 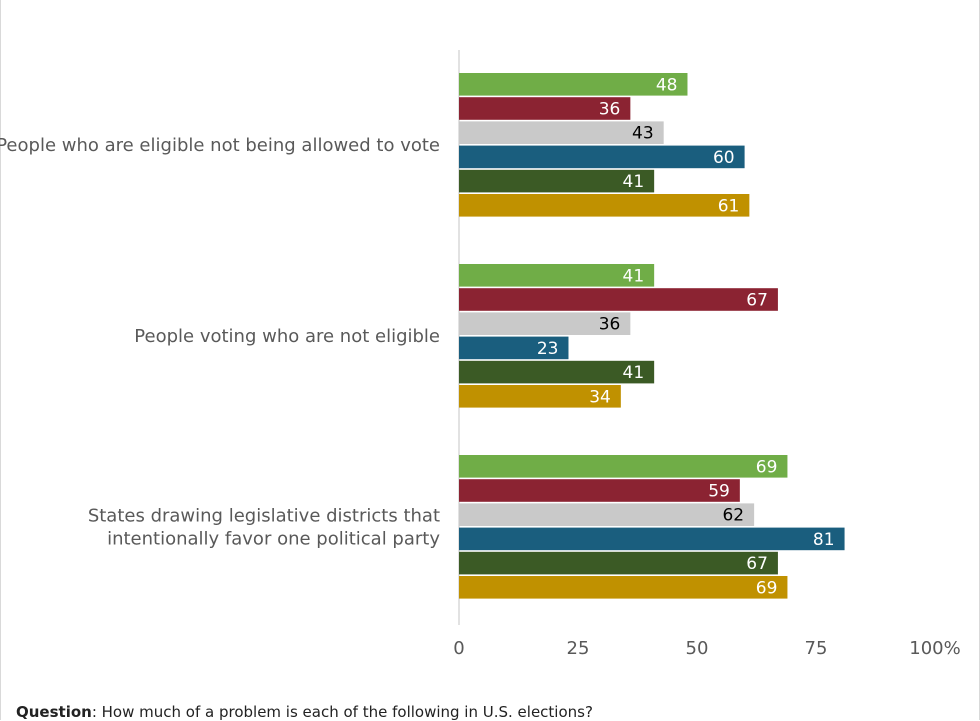 I want to click on bar-value-label: 60, so click(x=724, y=158).